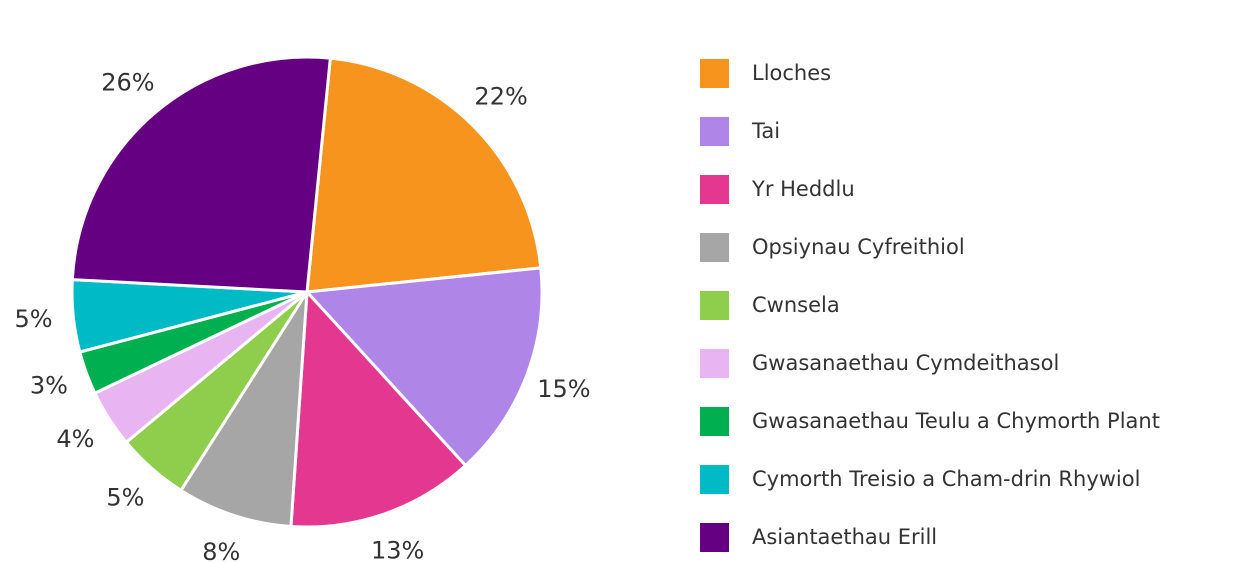 This screenshot has height=563, width=1258. I want to click on slice-label: 22%, so click(500, 96).